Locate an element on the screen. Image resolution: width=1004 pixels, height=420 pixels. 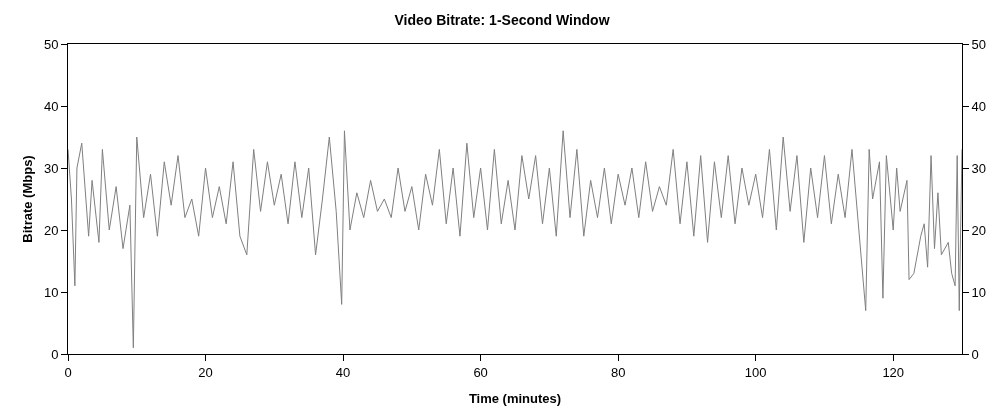
y-tick-label: 0 is located at coordinates (55, 354).